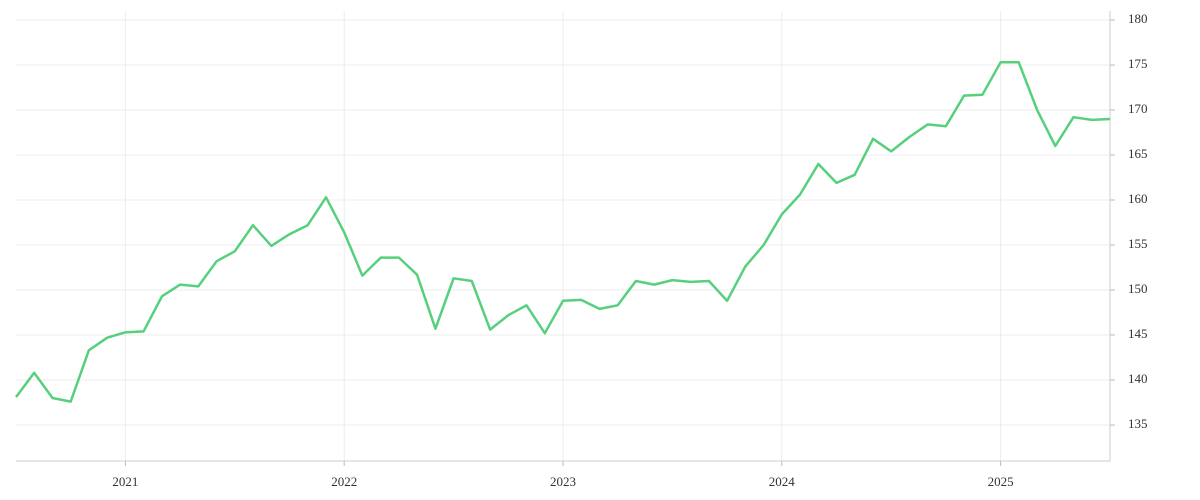 This screenshot has height=500, width=1200. What do you see at coordinates (1138, 288) in the screenshot?
I see `y-tick-label: 150` at bounding box center [1138, 288].